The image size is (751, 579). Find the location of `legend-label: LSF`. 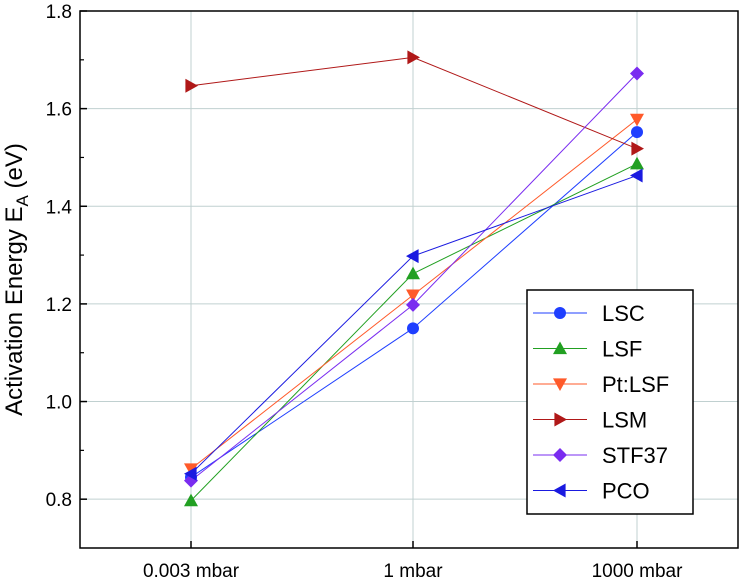

legend-label: LSF is located at coordinates (622, 349).